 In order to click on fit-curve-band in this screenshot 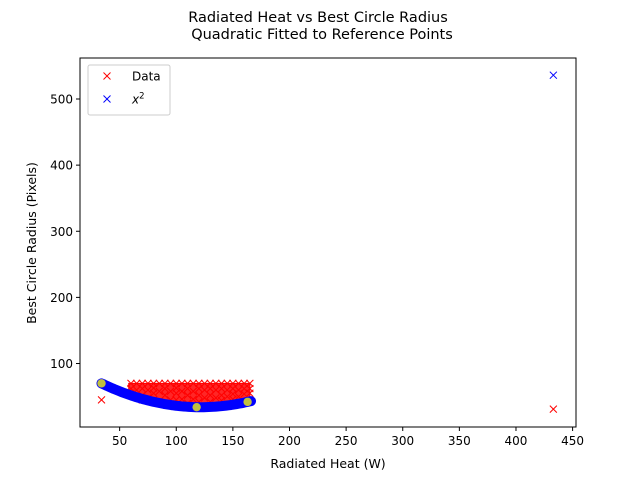, I will do `click(176, 395)`.